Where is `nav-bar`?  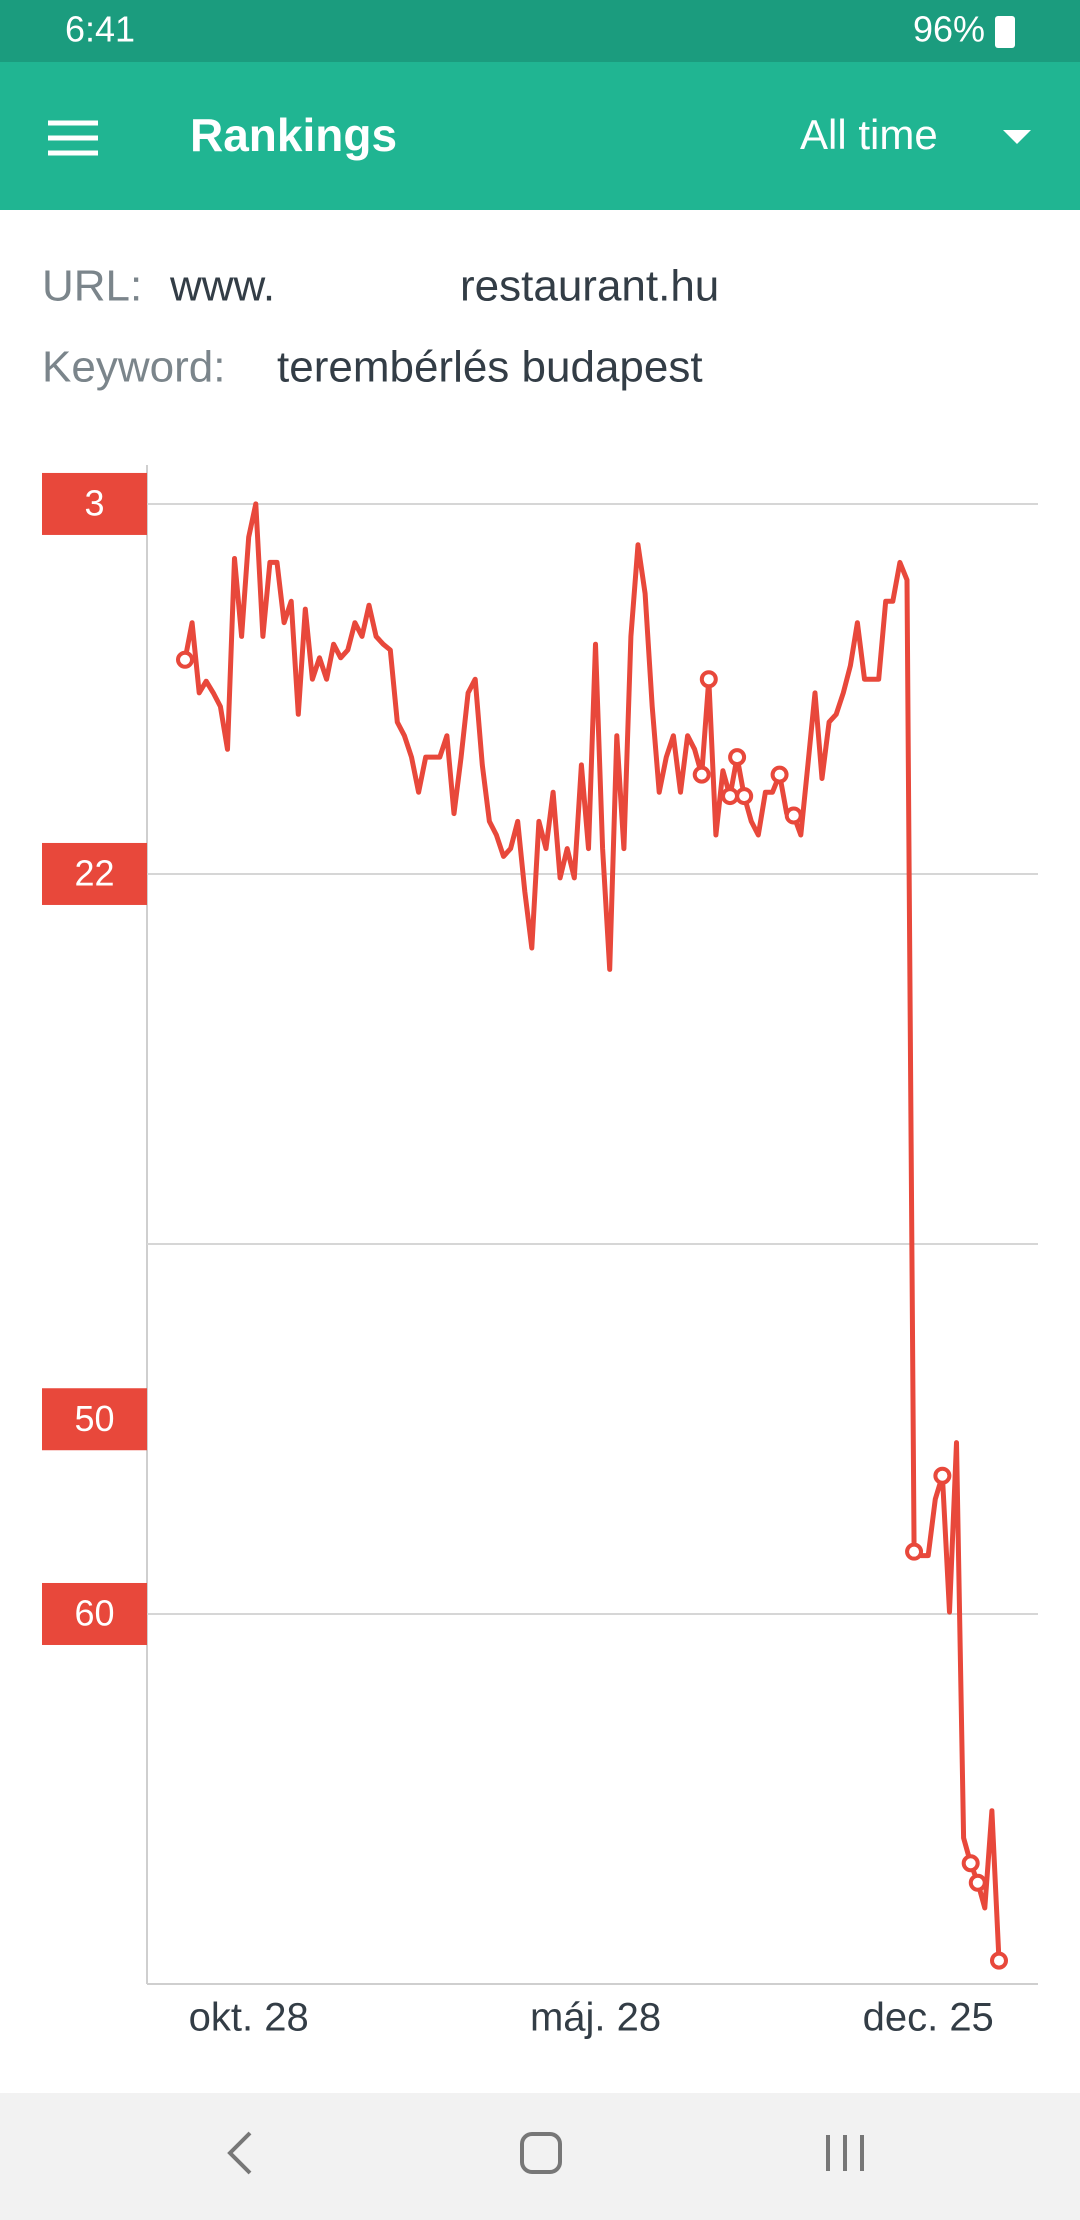
nav-bar is located at coordinates (540, 2156).